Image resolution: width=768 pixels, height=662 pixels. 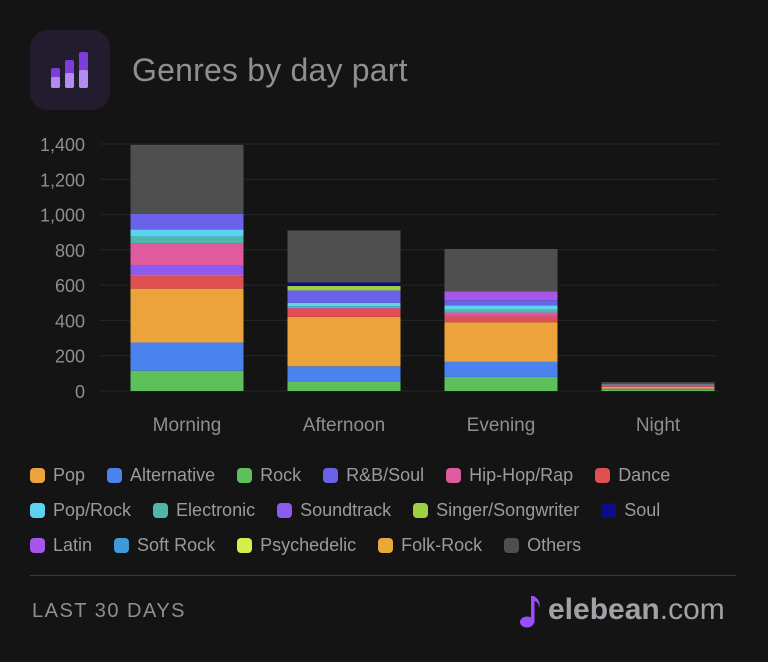 I want to click on legend-item: Folk-Rock, so click(x=430, y=545).